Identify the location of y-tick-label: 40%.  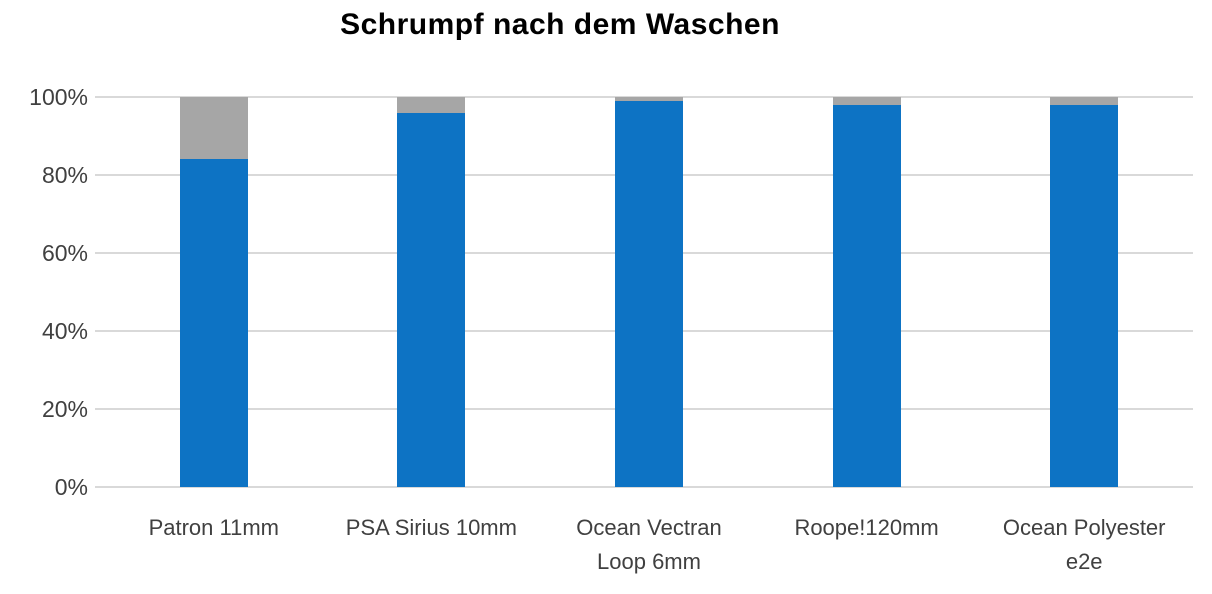
(64, 331).